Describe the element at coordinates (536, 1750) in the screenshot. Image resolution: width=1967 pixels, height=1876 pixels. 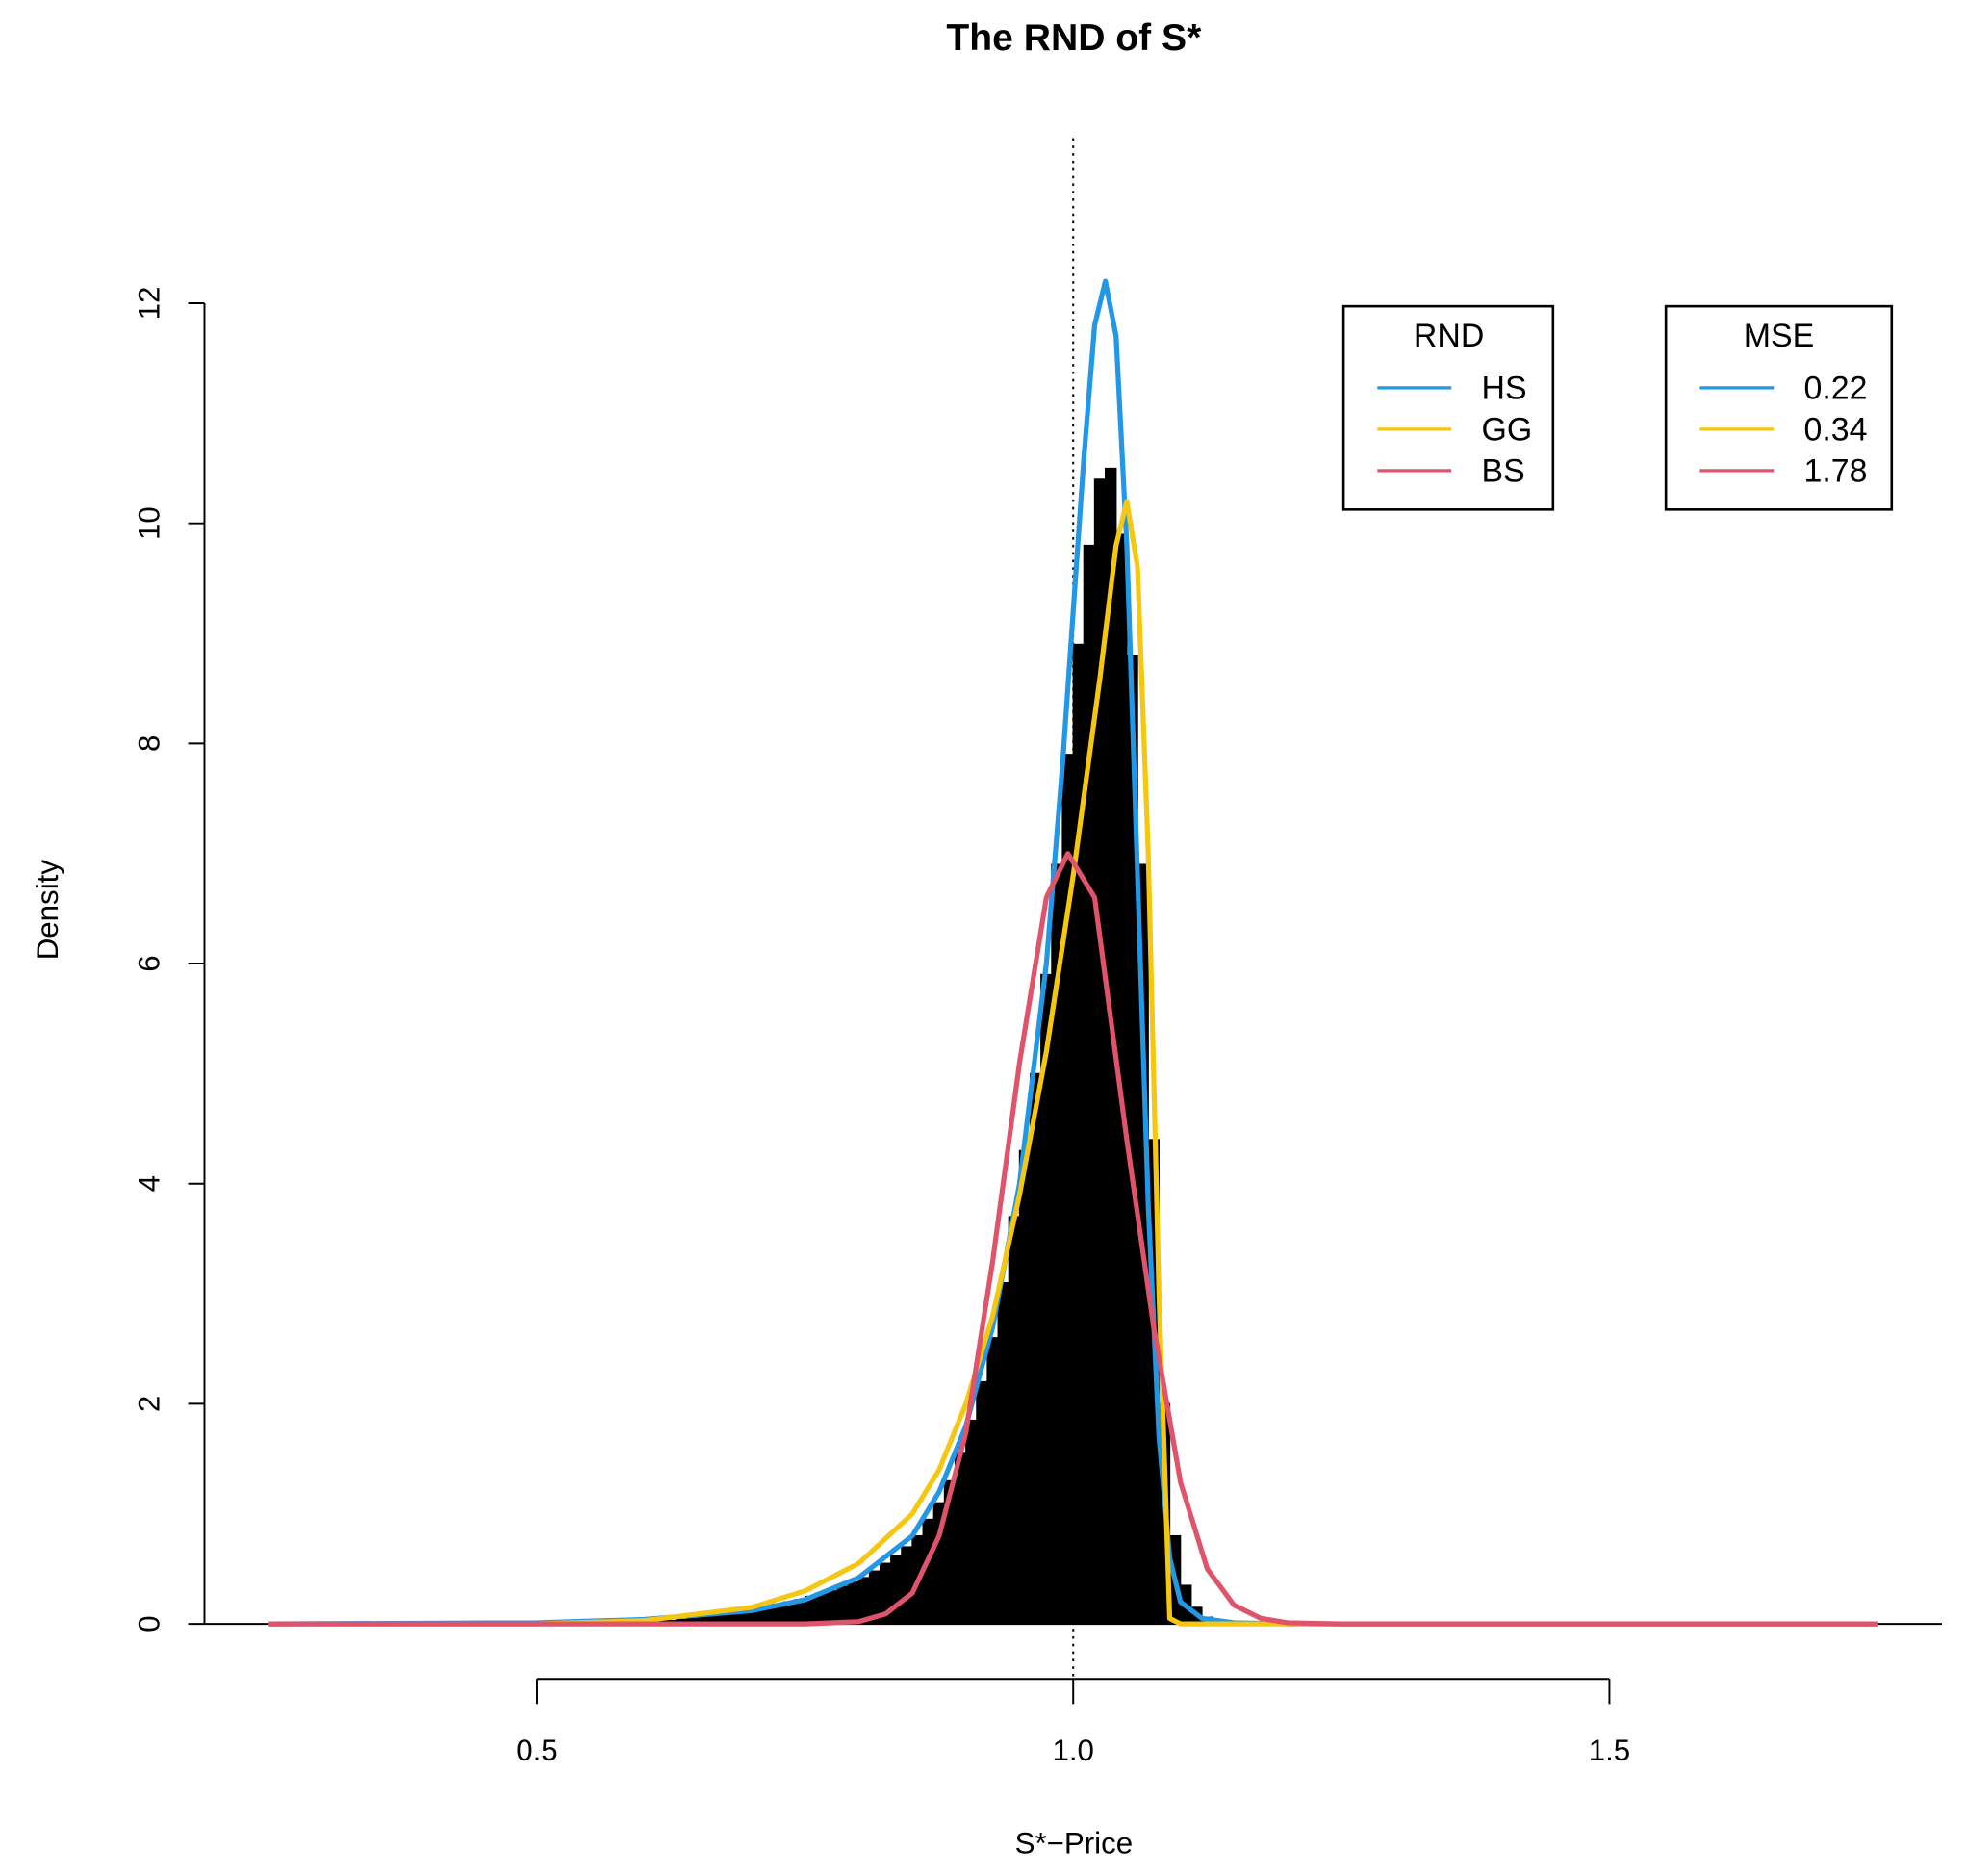
I see `x-tick-label: 0.5` at that location.